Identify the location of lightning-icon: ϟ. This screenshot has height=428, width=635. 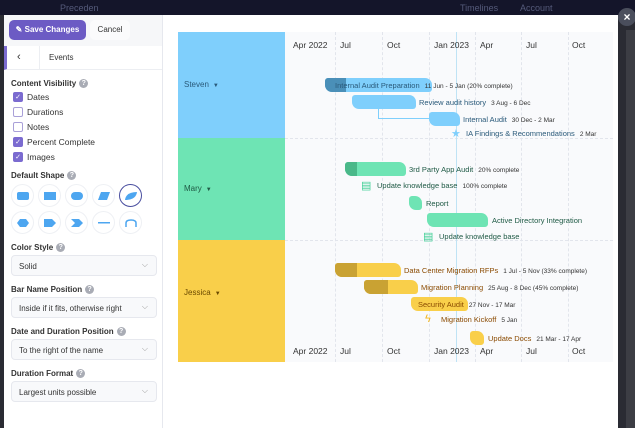
(428, 319).